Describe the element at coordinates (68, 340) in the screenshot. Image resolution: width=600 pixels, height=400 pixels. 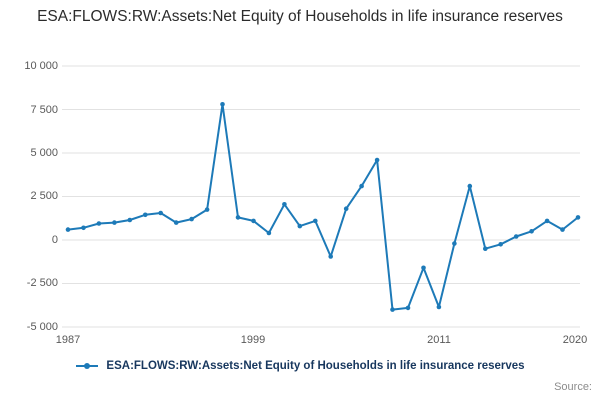
I see `x-tick-label: 1987` at that location.